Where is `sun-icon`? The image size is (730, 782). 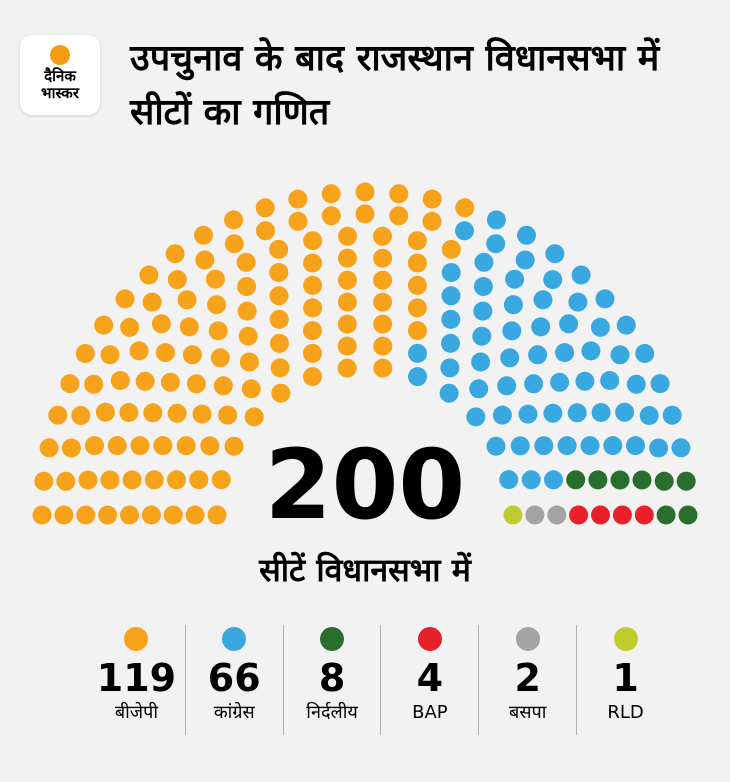 sun-icon is located at coordinates (60, 55).